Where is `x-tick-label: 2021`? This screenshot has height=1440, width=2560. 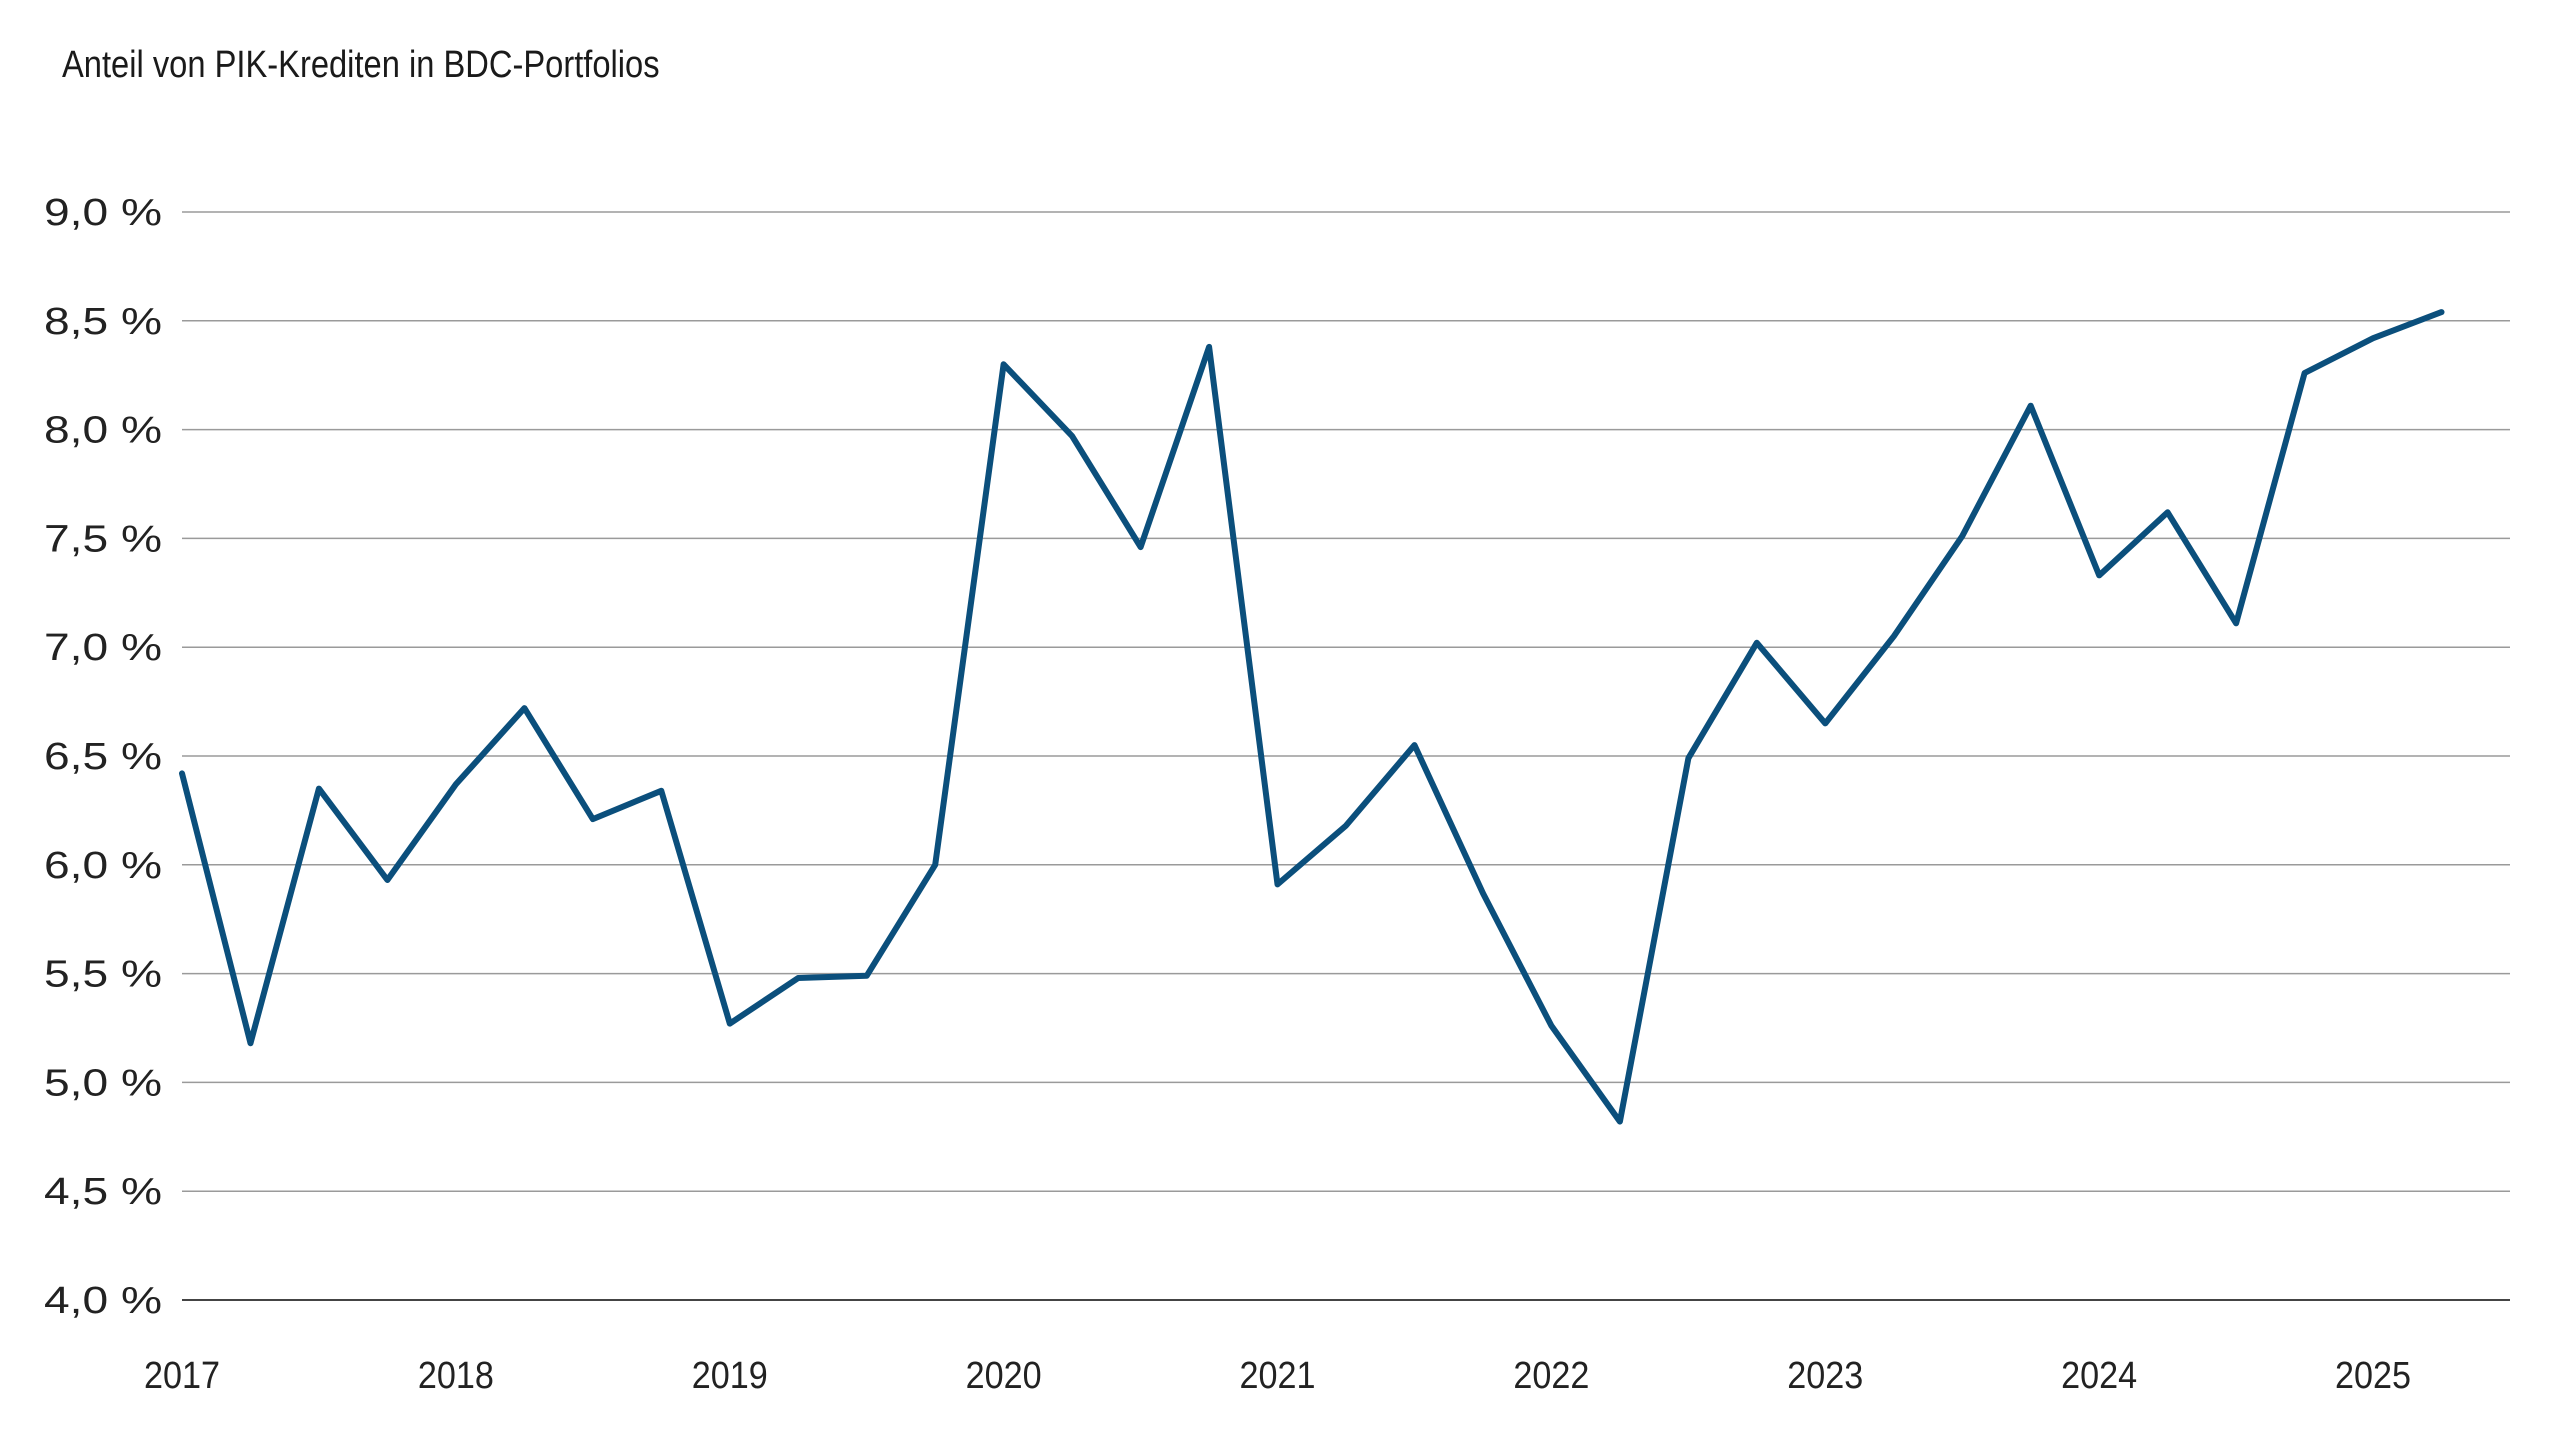 x-tick-label: 2021 is located at coordinates (1278, 1376).